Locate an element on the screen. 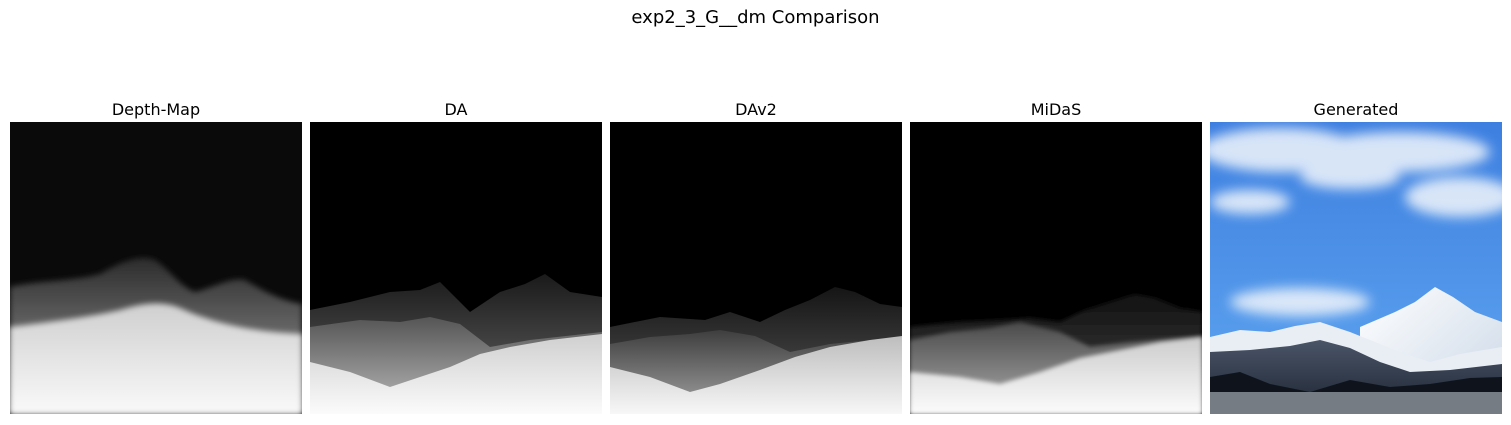 Image resolution: width=1511 pixels, height=425 pixels. depth-map-image is located at coordinates (156, 268).